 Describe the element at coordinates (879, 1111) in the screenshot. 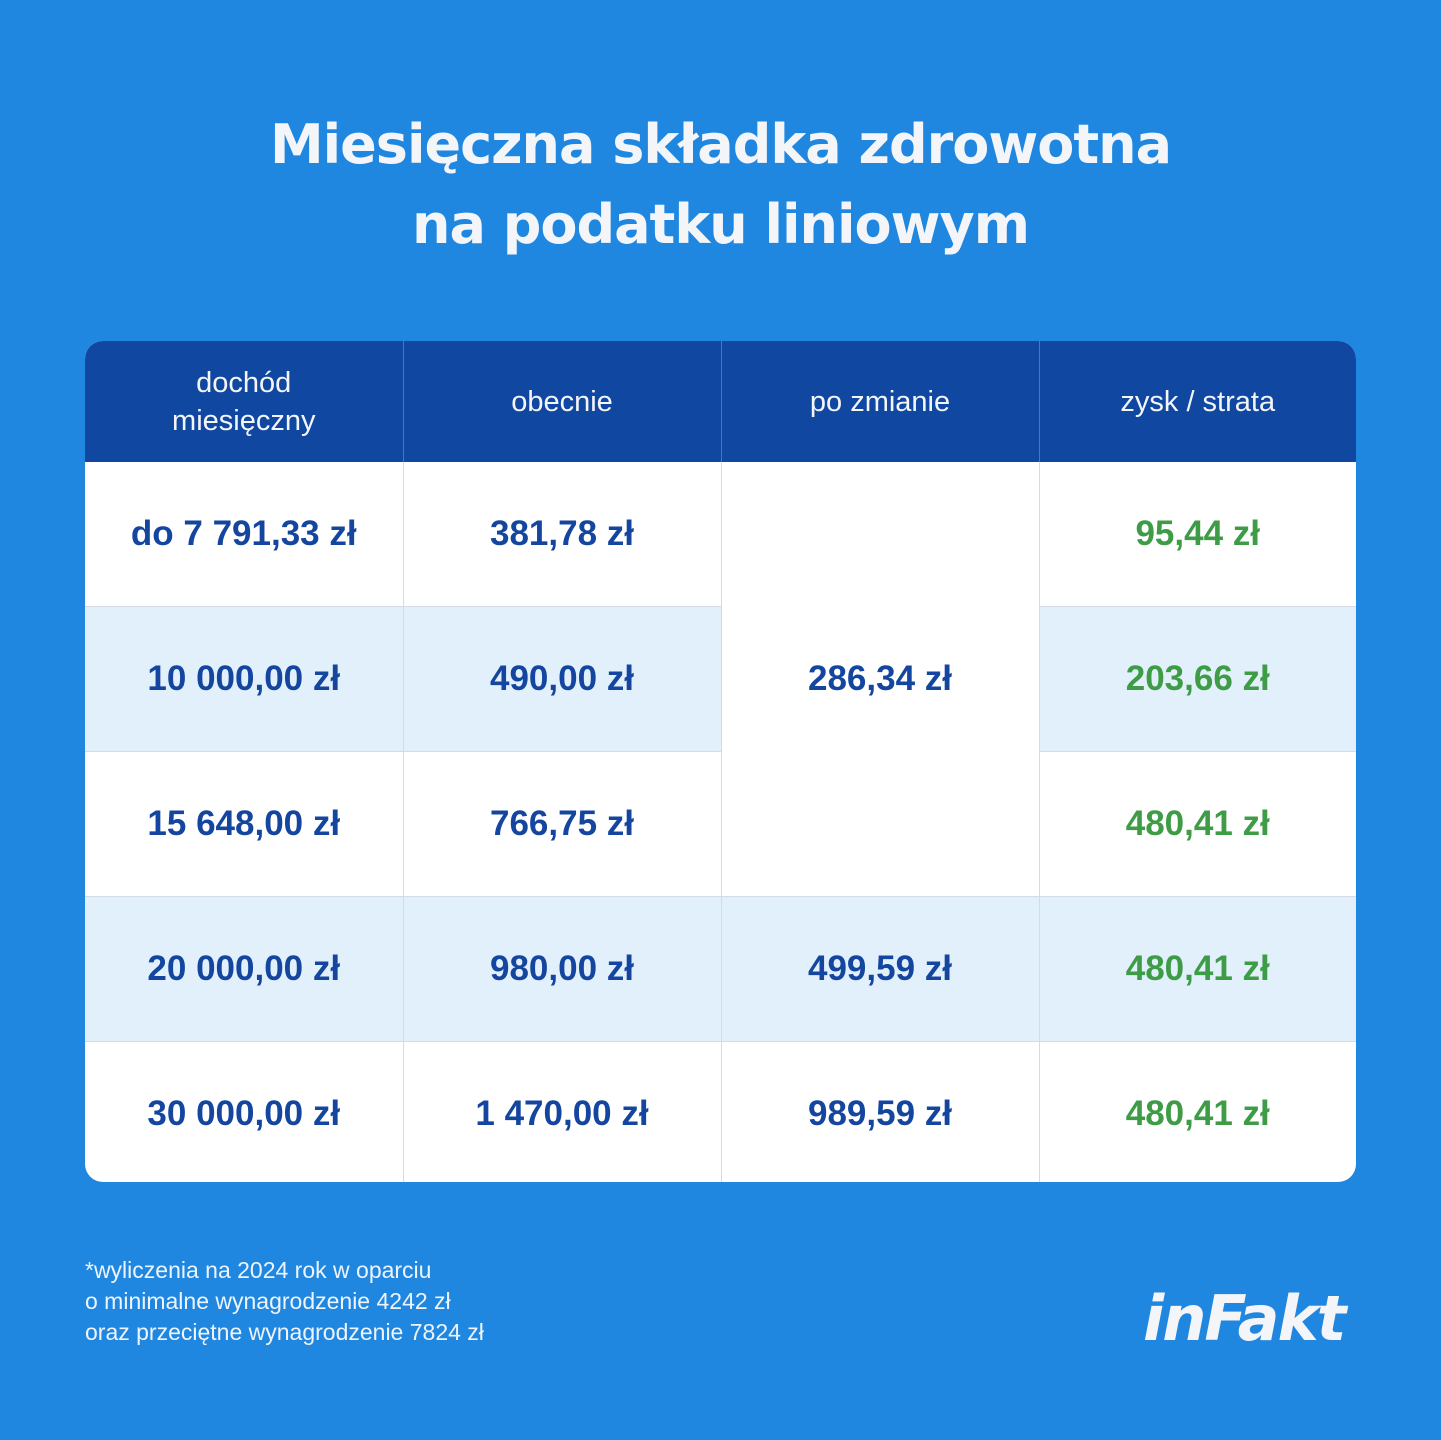

I see `cell-after-change: 989,59 zł` at that location.